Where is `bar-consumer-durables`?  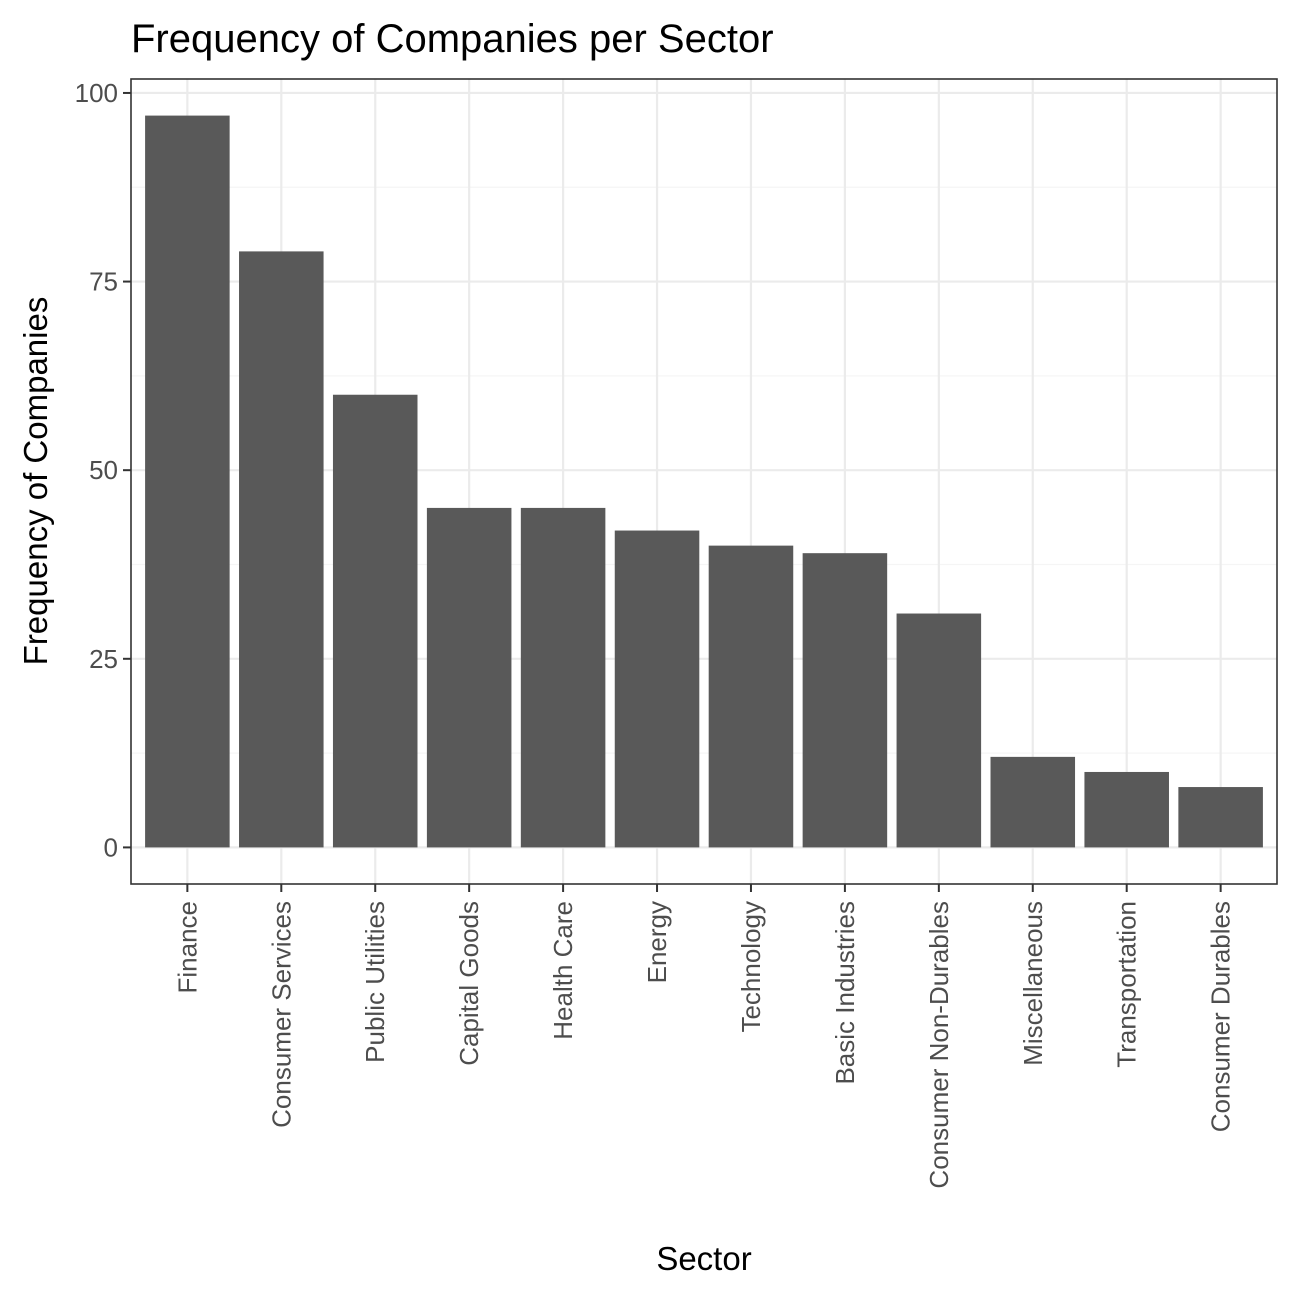 bar-consumer-durables is located at coordinates (1220, 817).